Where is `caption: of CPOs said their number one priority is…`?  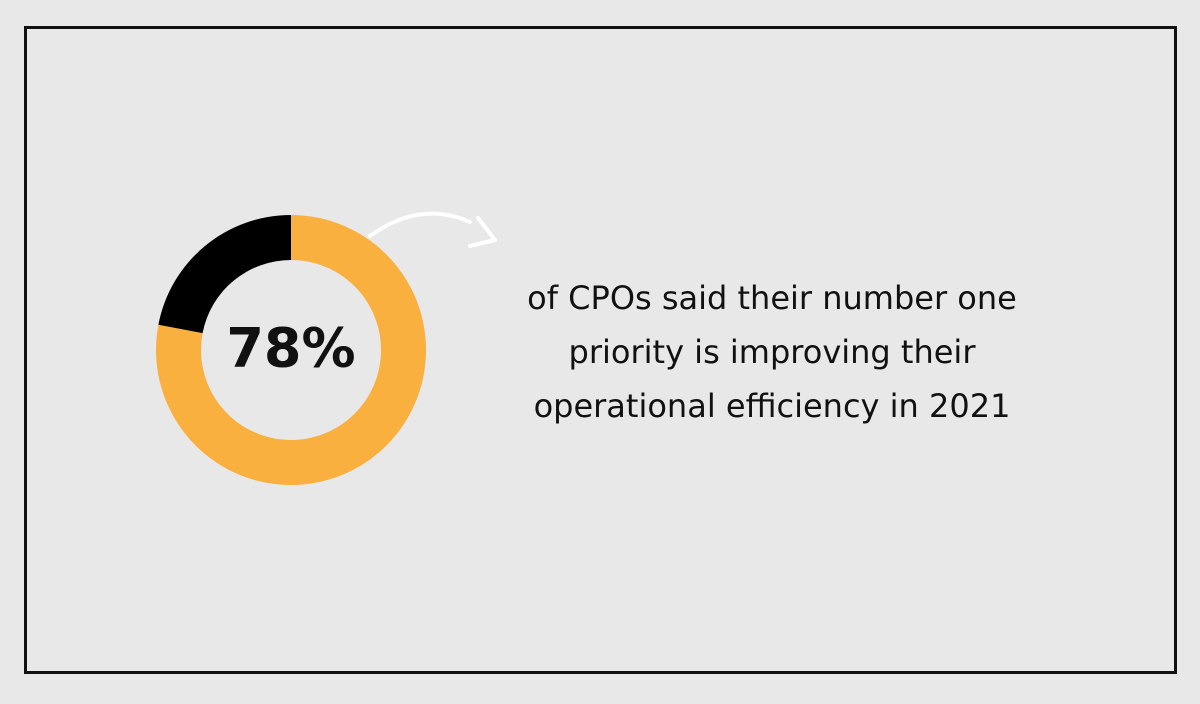
caption: of CPOs said their number one priority is… is located at coordinates (772, 352).